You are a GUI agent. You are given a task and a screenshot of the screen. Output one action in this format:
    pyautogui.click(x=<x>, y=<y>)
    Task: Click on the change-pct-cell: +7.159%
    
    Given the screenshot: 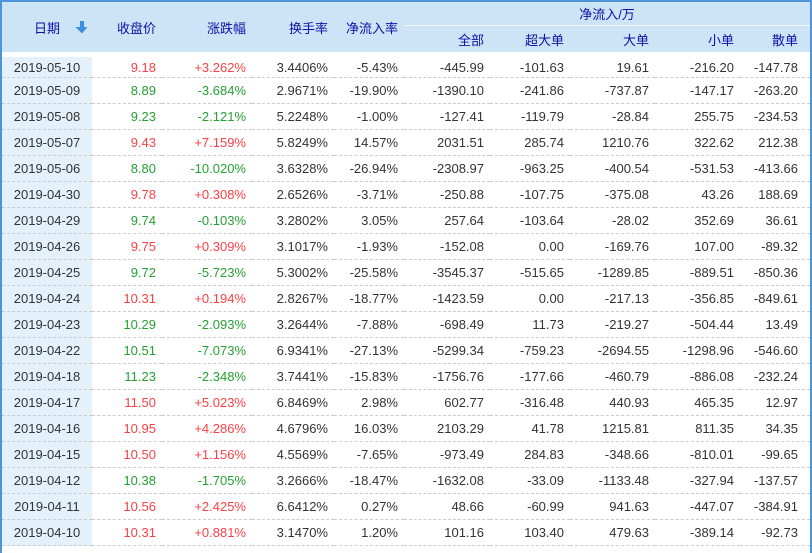 What is the action you would take?
    pyautogui.click(x=207, y=143)
    